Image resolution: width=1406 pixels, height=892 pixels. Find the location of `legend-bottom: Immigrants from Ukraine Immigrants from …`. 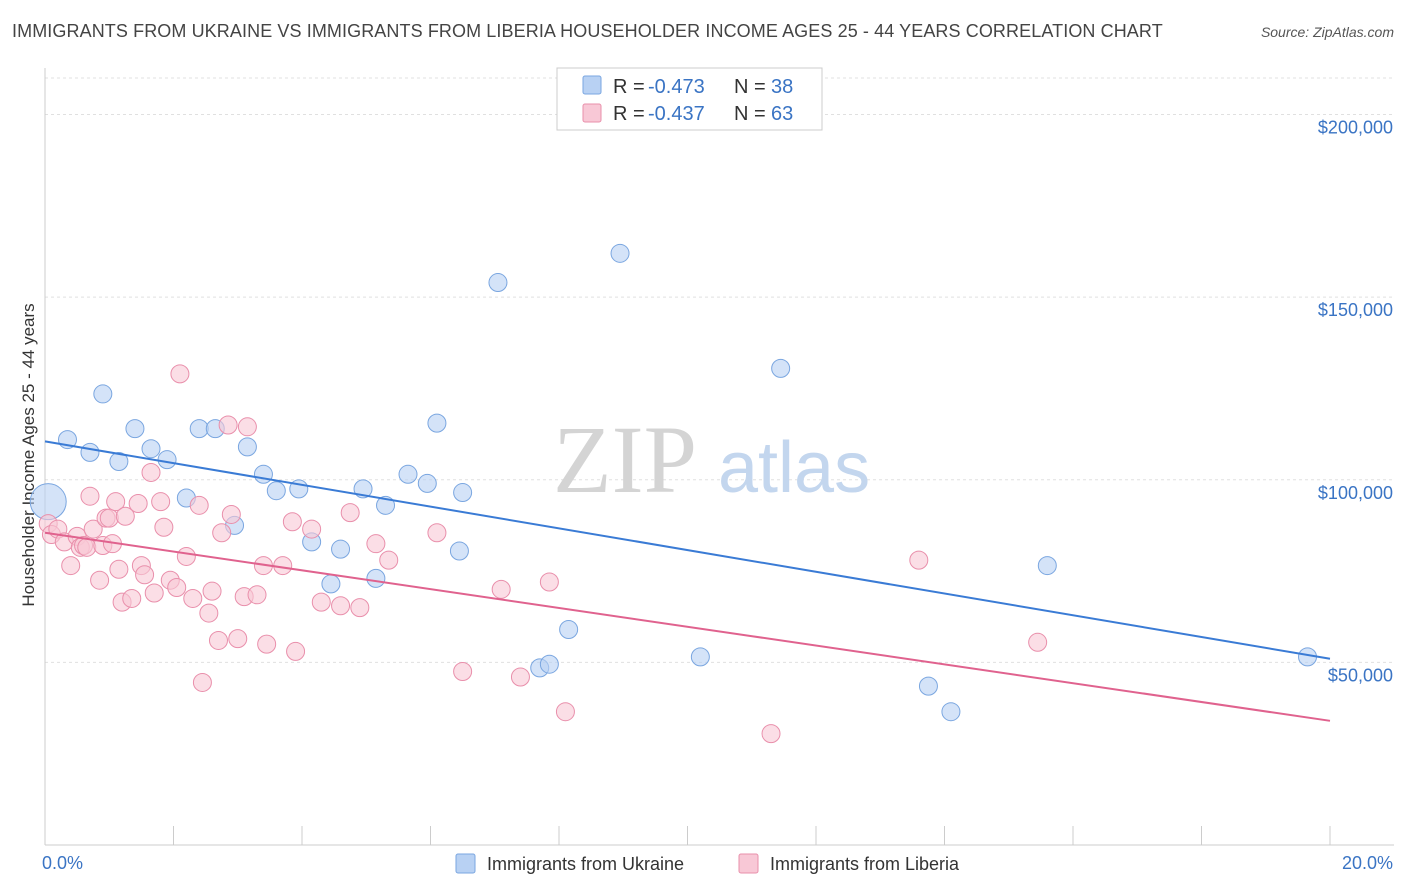

legend-bottom: Immigrants from Ukraine Immigrants from … is located at coordinates (707, 863).